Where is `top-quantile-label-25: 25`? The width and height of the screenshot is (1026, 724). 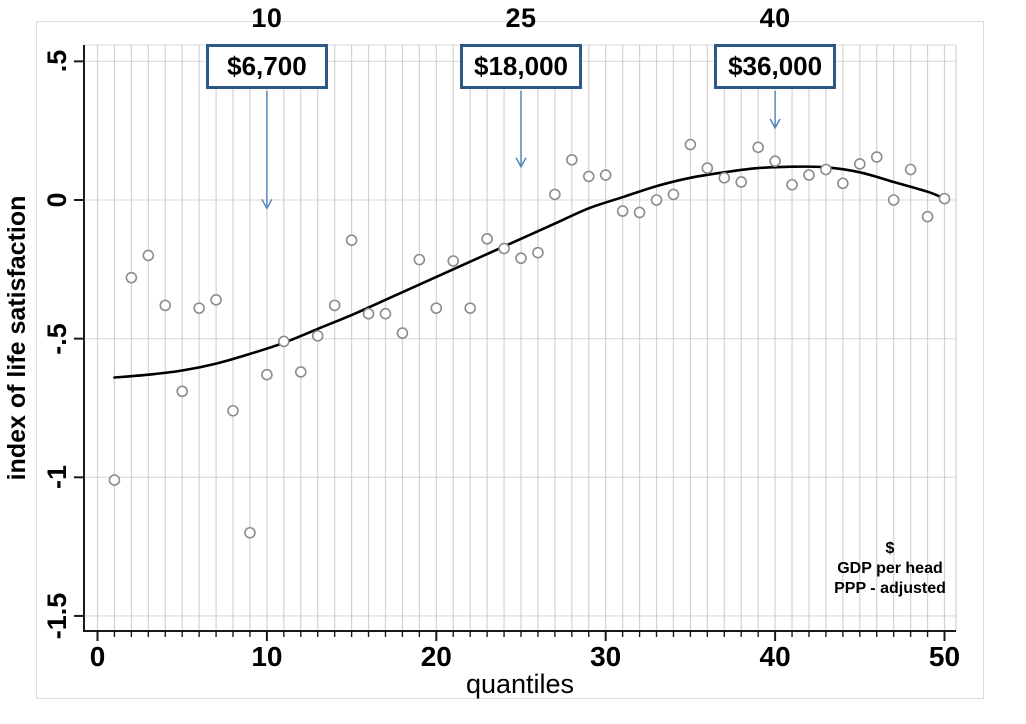
top-quantile-label-25: 25 is located at coordinates (521, 18).